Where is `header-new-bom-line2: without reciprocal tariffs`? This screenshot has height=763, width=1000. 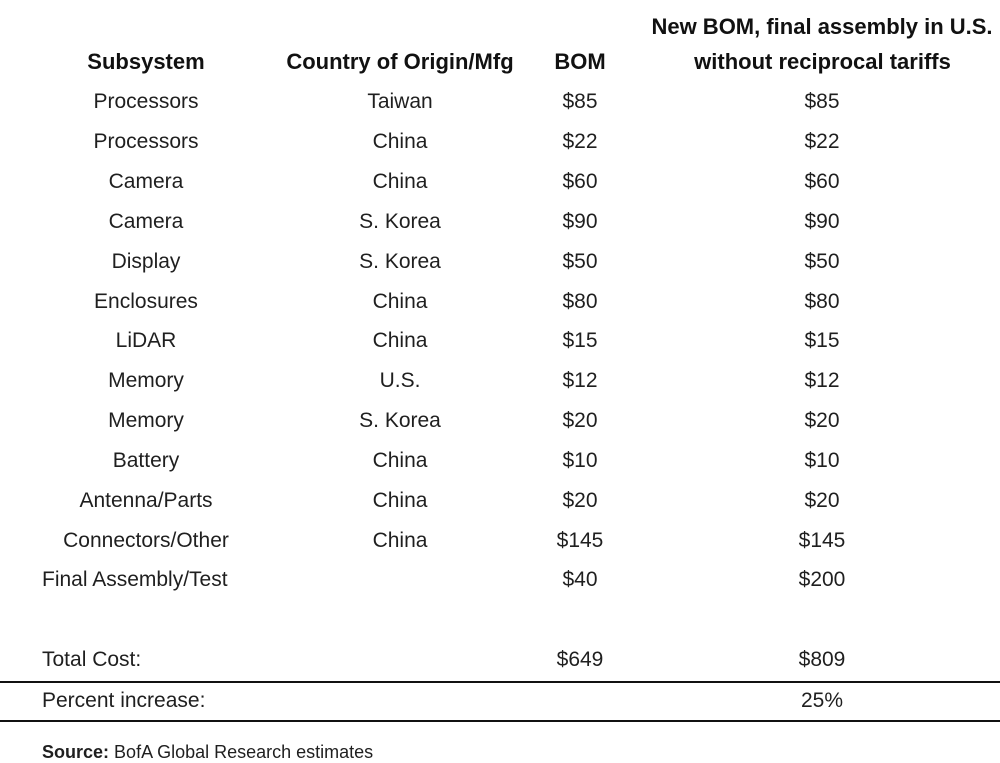 header-new-bom-line2: without reciprocal tariffs is located at coordinates (822, 61).